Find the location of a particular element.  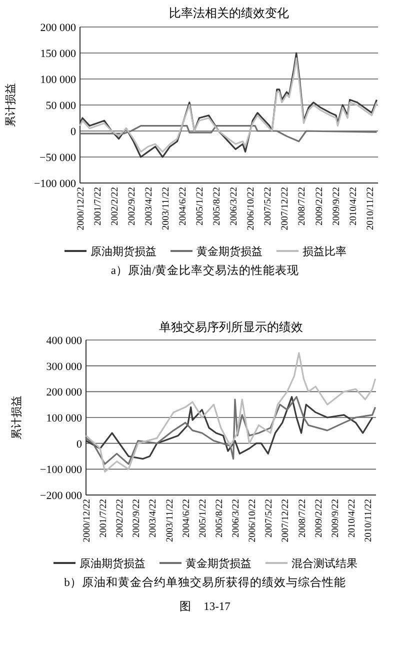

chart-title: 比率法相关的绩效变化 is located at coordinates (229, 13).